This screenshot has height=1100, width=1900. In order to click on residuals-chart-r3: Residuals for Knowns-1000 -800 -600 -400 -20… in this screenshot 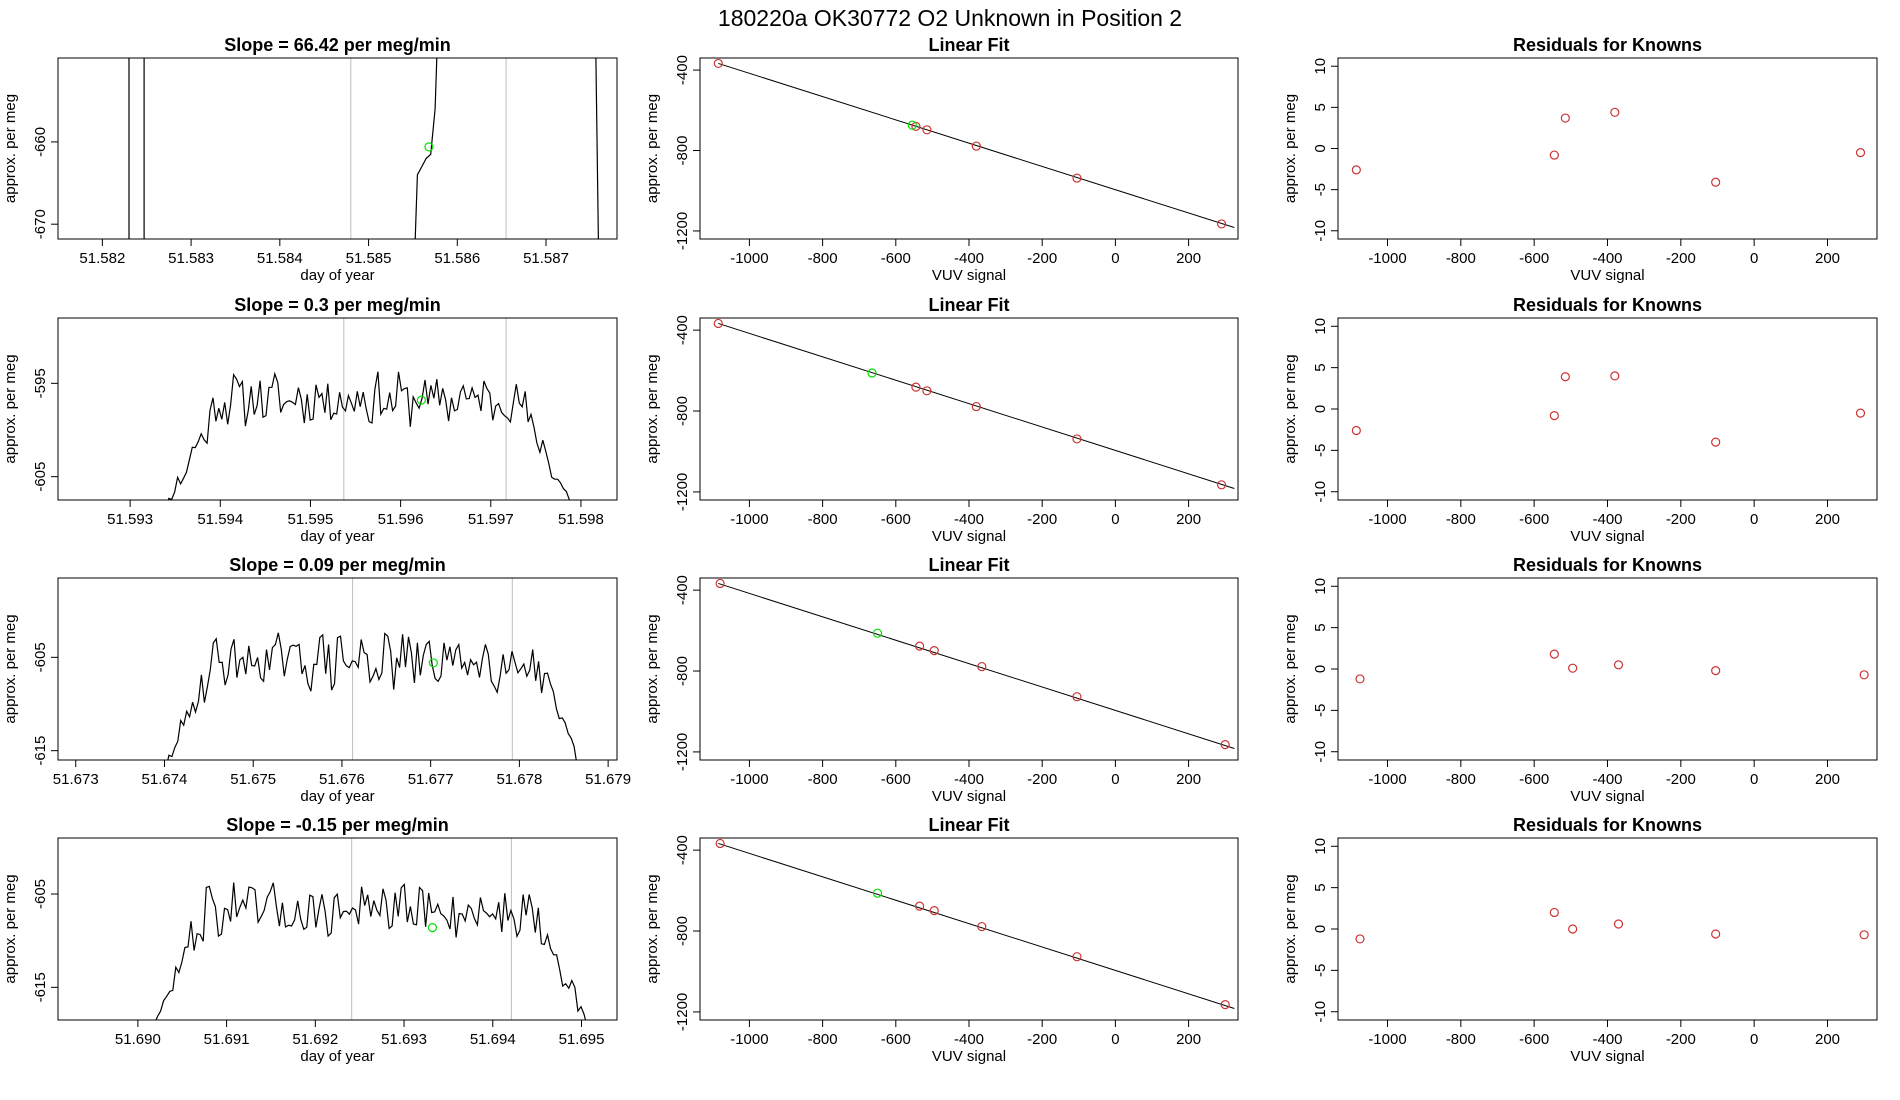, I will do `click(1580, 680)`.